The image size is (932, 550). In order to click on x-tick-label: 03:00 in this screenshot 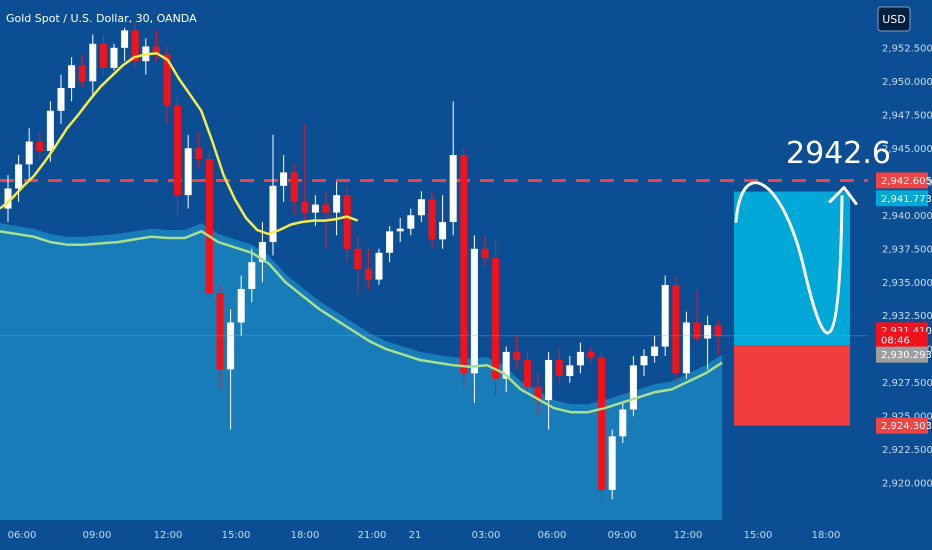, I will do `click(486, 535)`.